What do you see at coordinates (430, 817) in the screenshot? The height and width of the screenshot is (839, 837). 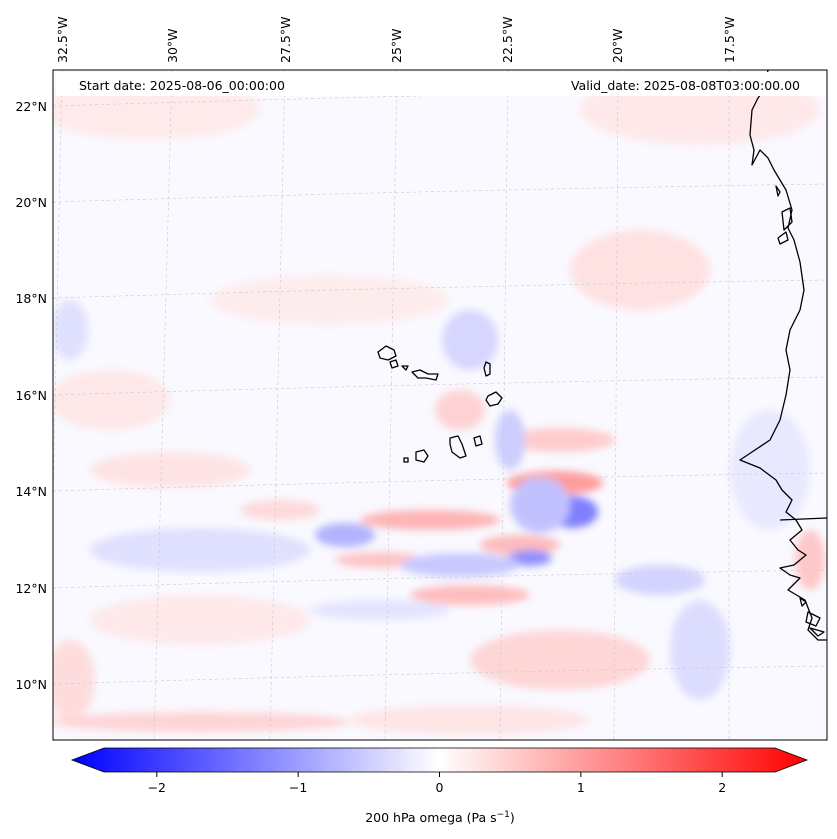 I see `colorbar-label-main: 200 hPa omega (Pa s` at bounding box center [430, 817].